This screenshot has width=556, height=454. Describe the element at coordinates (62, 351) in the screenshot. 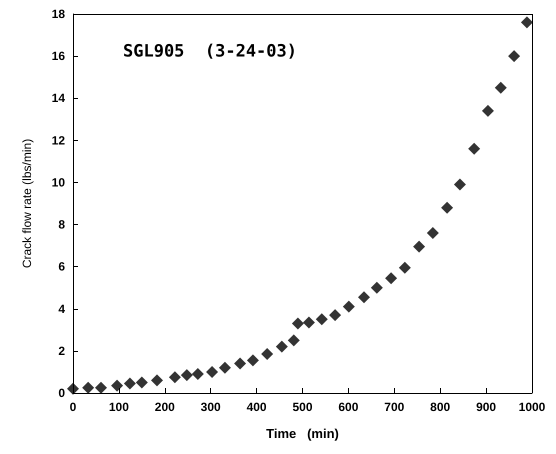

I see `y-tick-label: 2` at that location.